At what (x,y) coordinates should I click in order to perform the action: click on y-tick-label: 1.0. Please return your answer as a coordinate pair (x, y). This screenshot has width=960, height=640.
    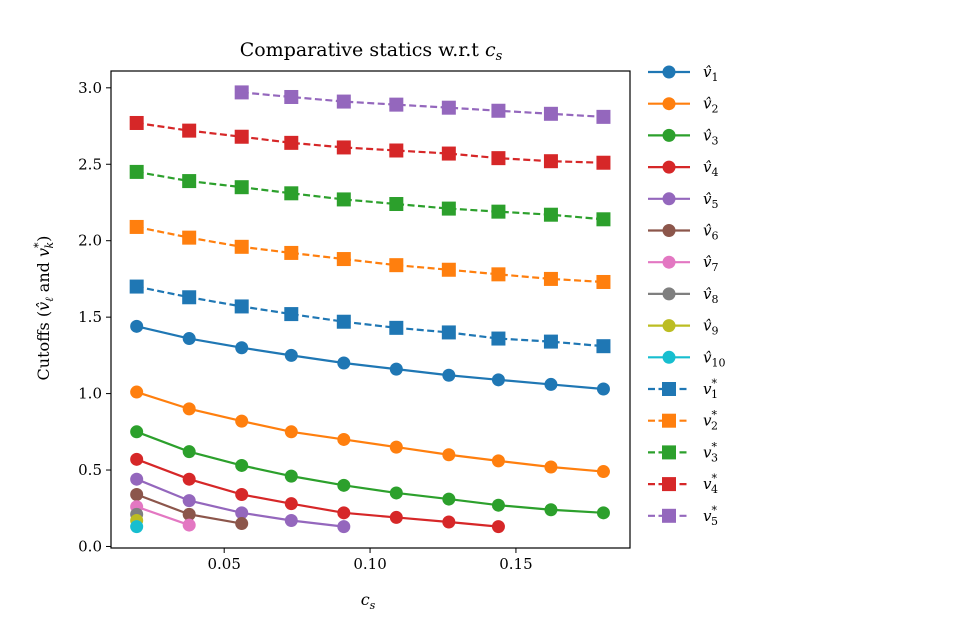
    Looking at the image, I should click on (90, 394).